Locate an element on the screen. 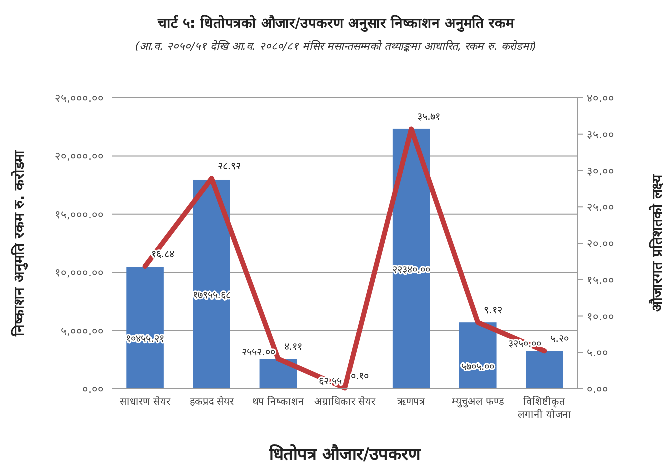 The image size is (672, 472). y2-tick-label: १०.०० is located at coordinates (600, 317).